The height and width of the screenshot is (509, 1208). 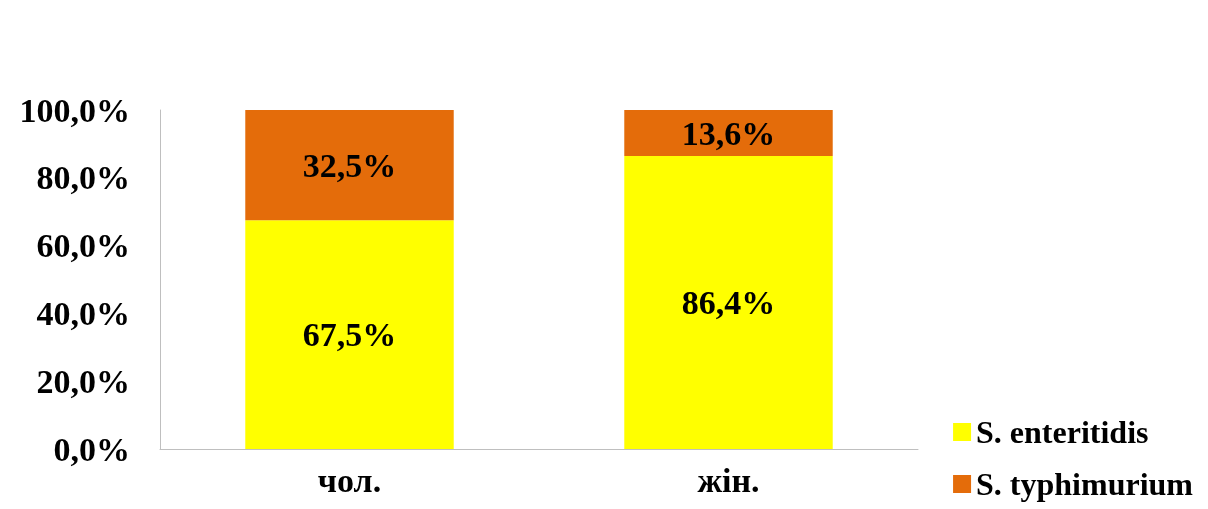 I want to click on y-tick-label: 0,0%, so click(x=91, y=449).